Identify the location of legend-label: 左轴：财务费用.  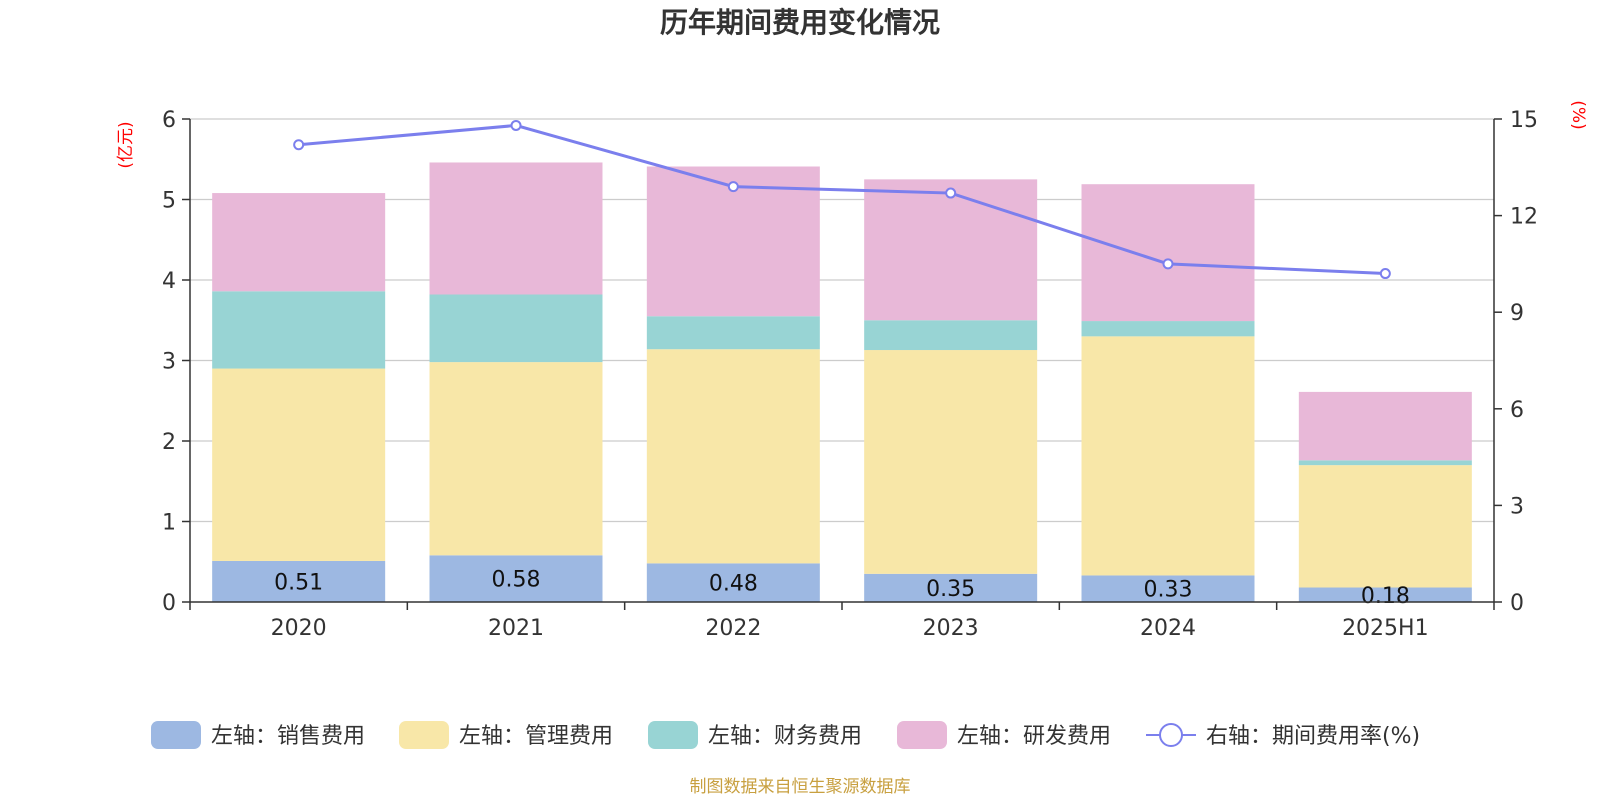
(785, 736).